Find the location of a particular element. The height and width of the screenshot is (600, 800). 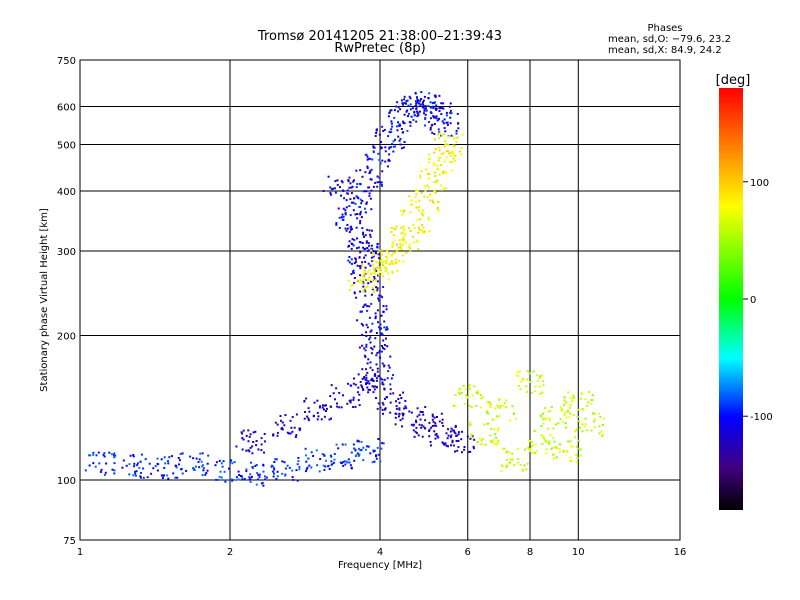

y-tick-label: 75 is located at coordinates (69, 541).